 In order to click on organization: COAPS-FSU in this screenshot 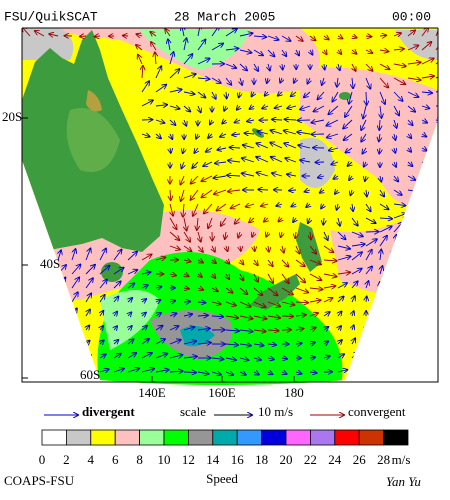, I will do `click(39, 480)`.